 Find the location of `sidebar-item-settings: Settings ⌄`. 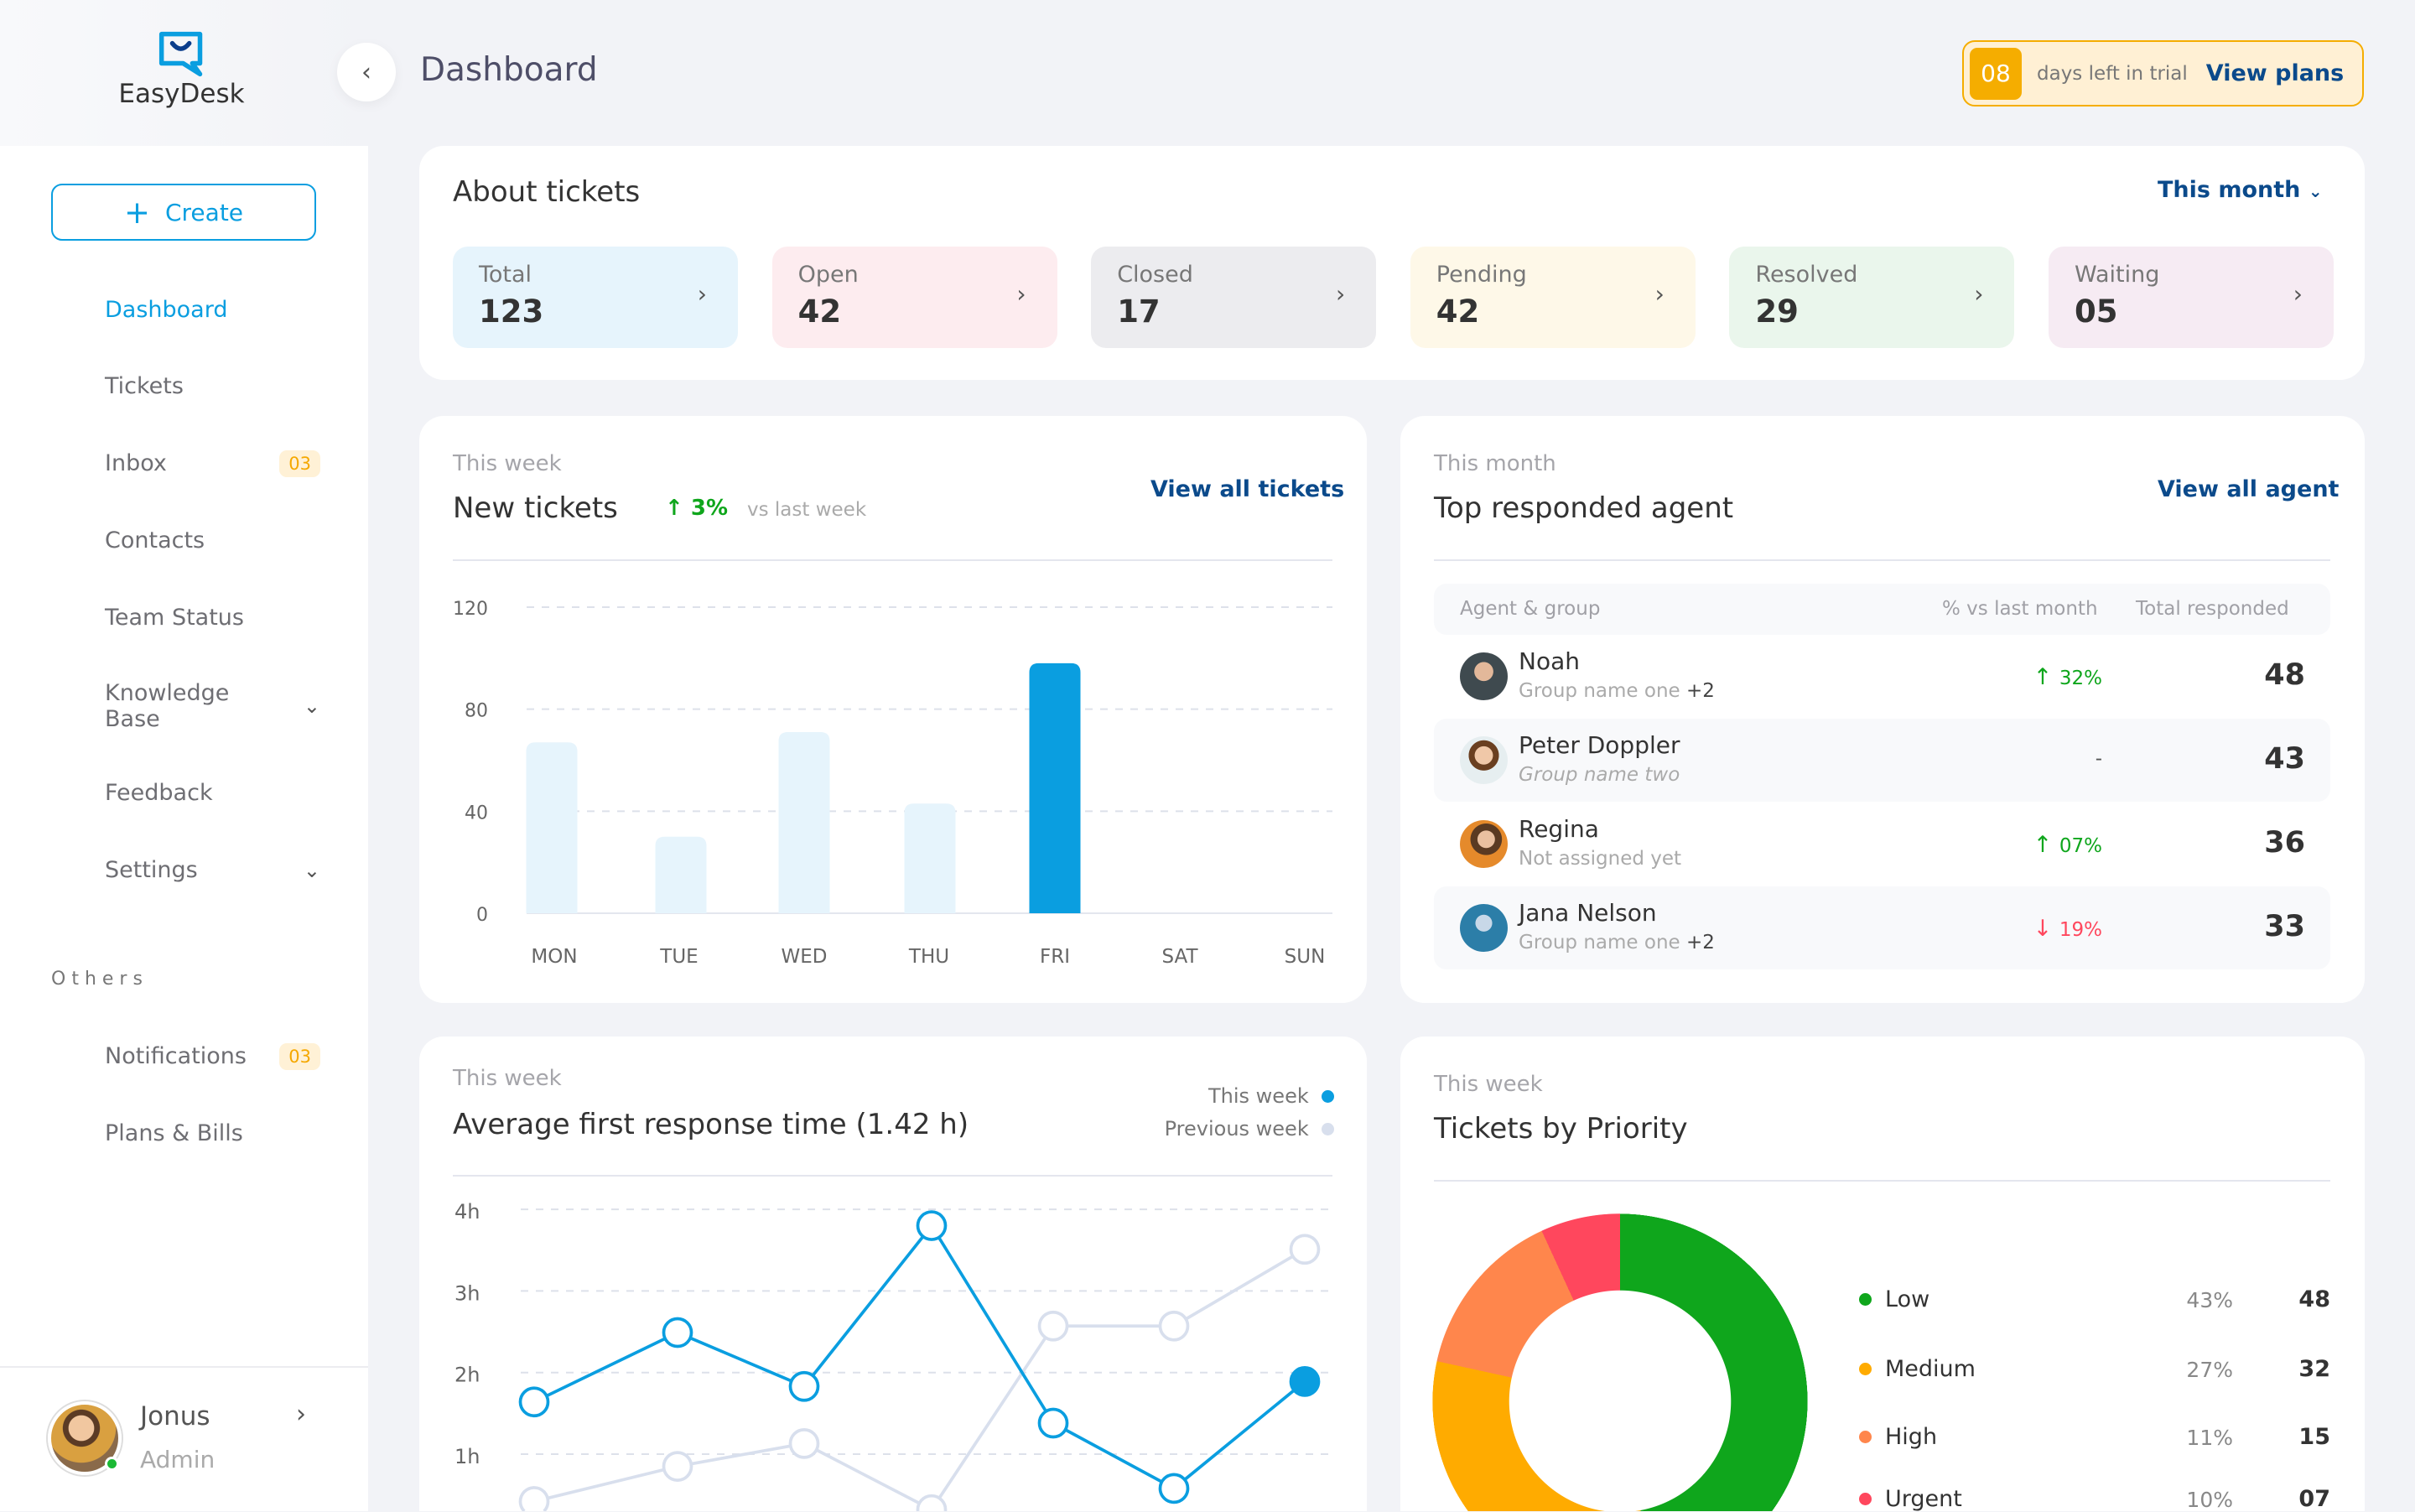

sidebar-item-settings: Settings ⌄ is located at coordinates (185, 870).